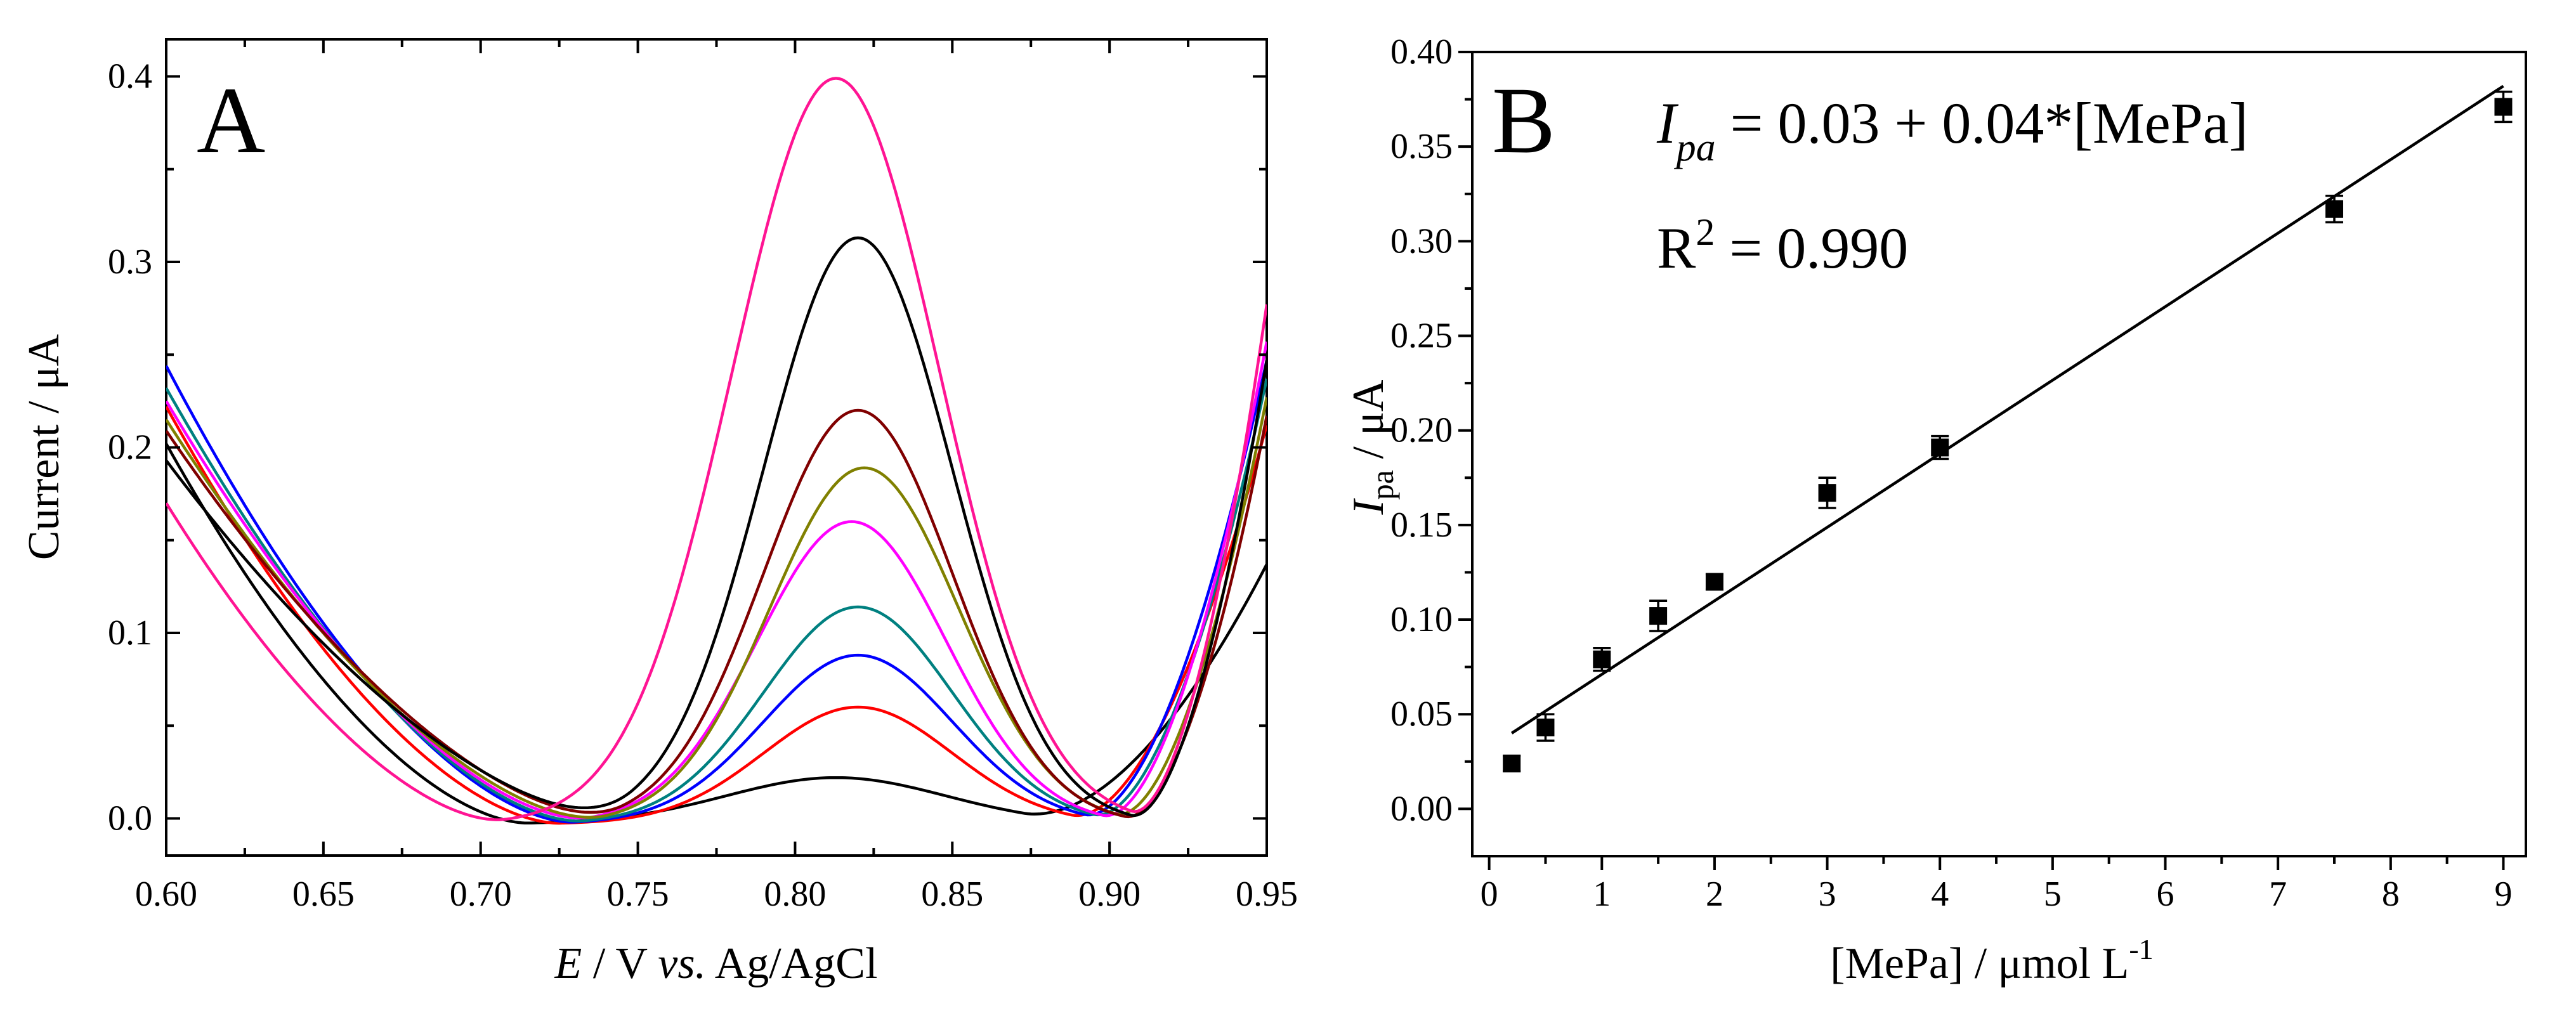  Describe the element at coordinates (1422, 619) in the screenshot. I see `panel-b-ytick-label: 0.10` at that location.